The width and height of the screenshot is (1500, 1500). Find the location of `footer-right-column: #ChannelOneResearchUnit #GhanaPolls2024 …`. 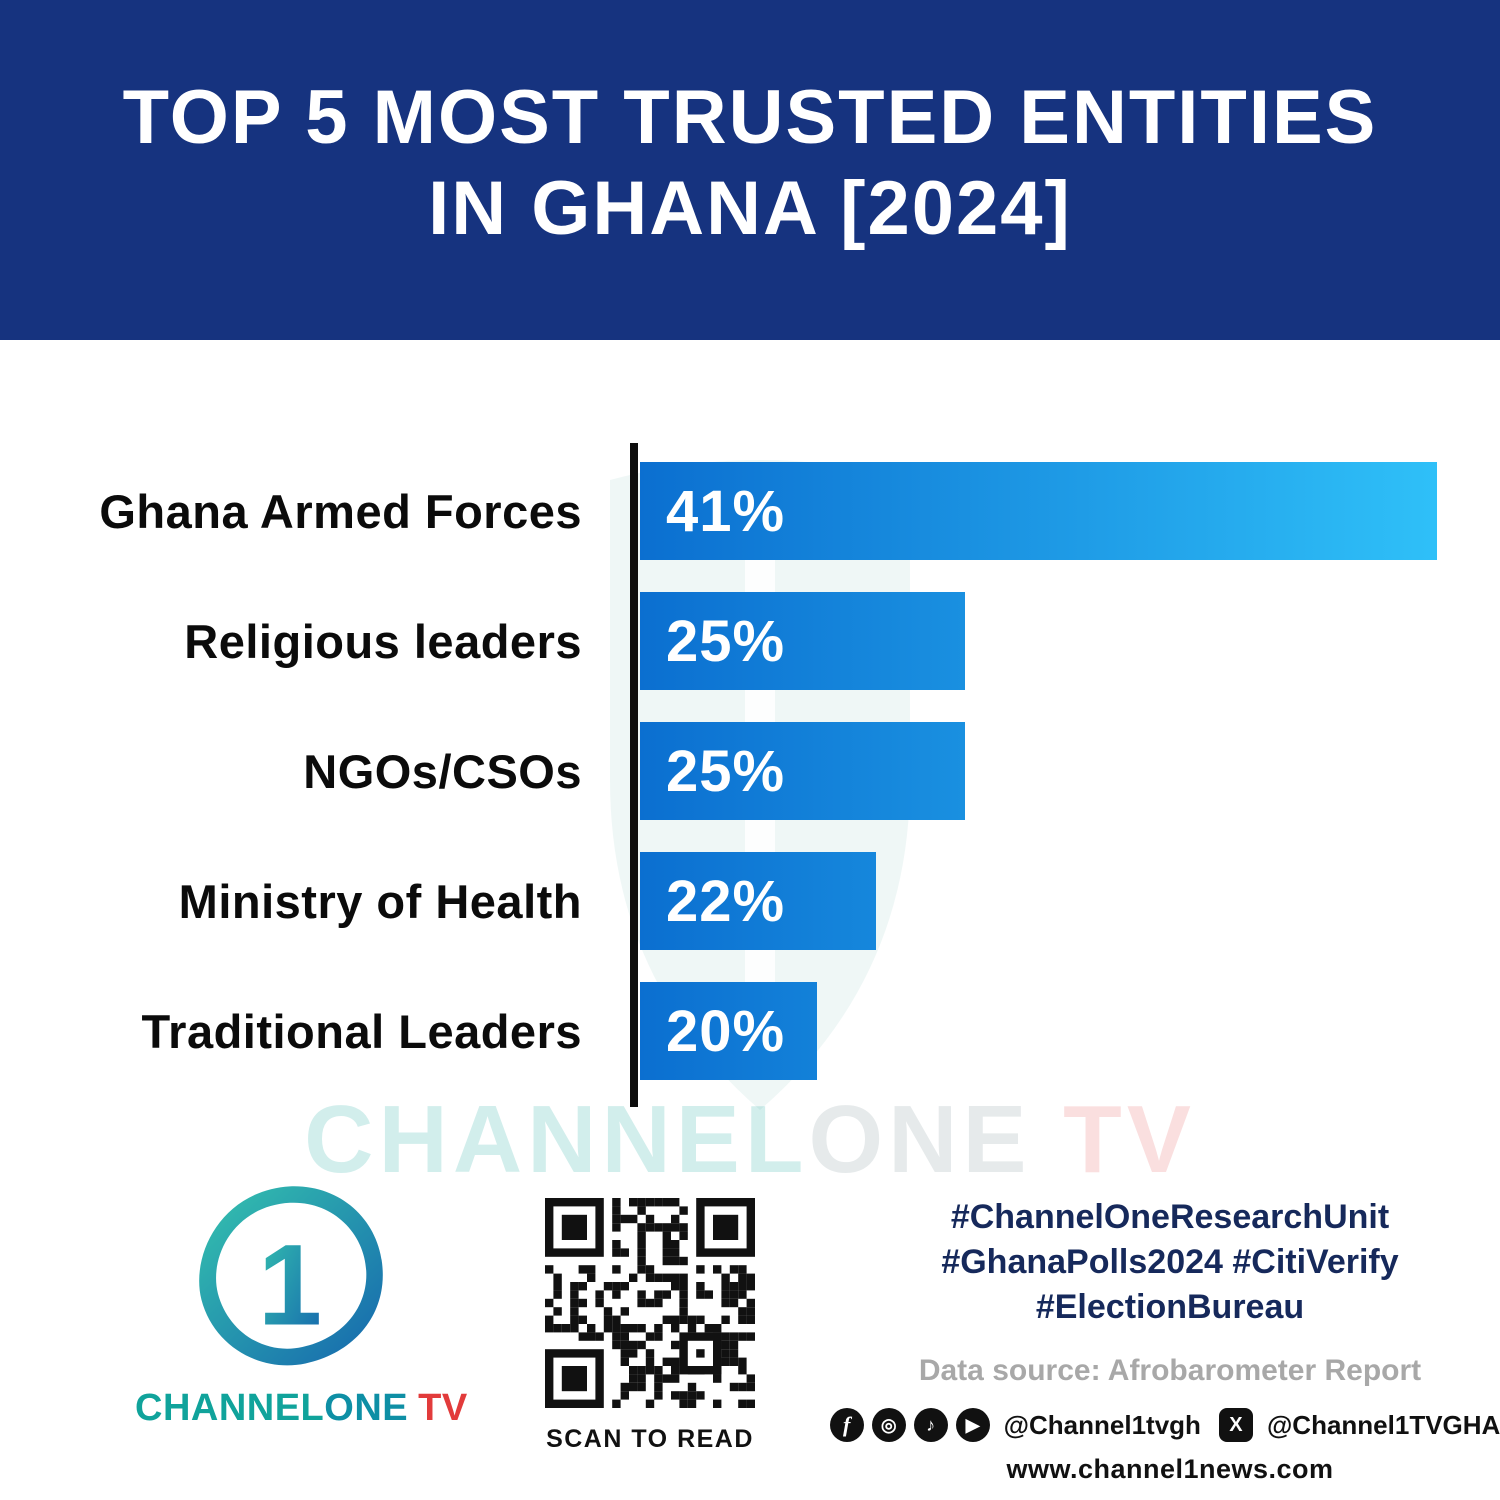

footer-right-column: #ChannelOneResearchUnit #GhanaPolls2024 … is located at coordinates (1164, 1340).